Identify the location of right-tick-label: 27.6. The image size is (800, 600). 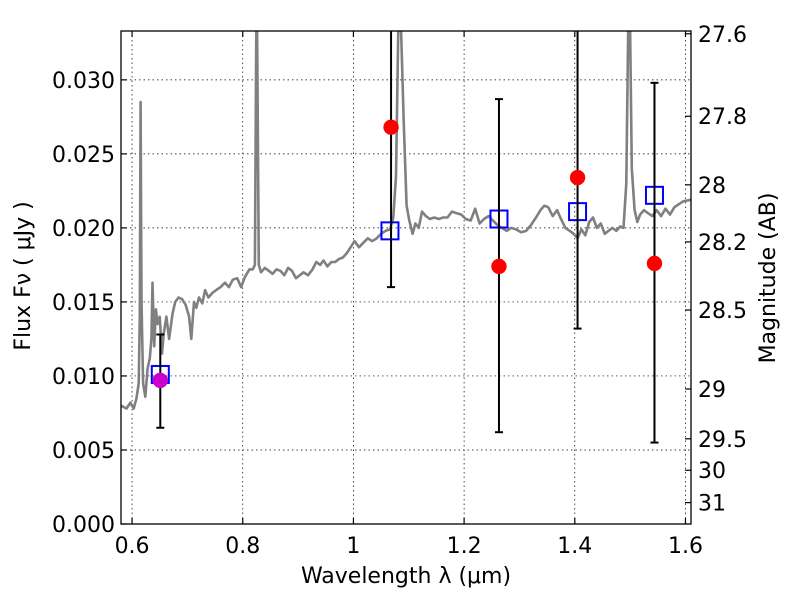
(722, 35).